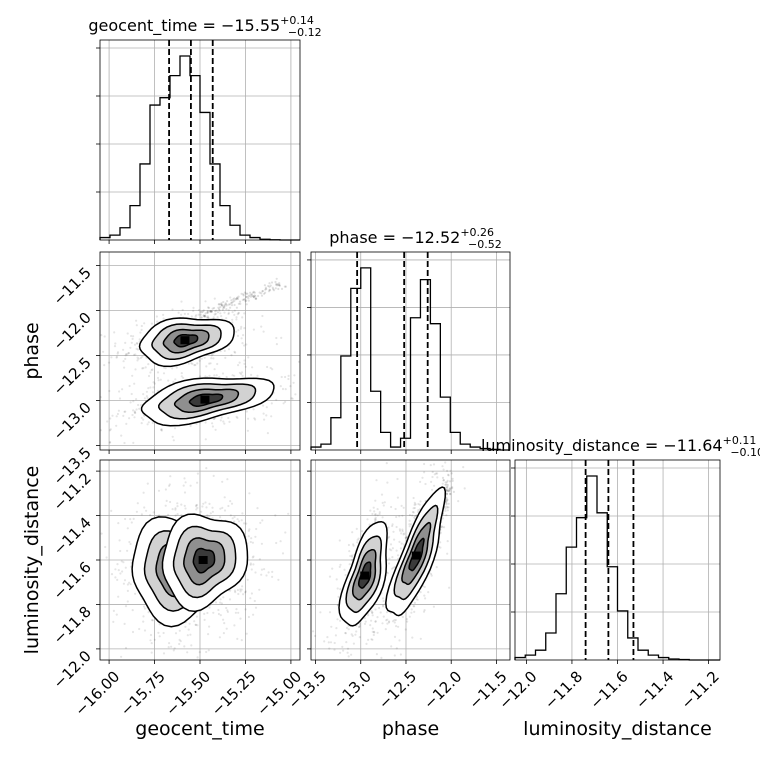 Image resolution: width=760 pixels, height=760 pixels. Describe the element at coordinates (199, 729) in the screenshot. I see `x-axis-label-geocent_time: geocent_time` at that location.